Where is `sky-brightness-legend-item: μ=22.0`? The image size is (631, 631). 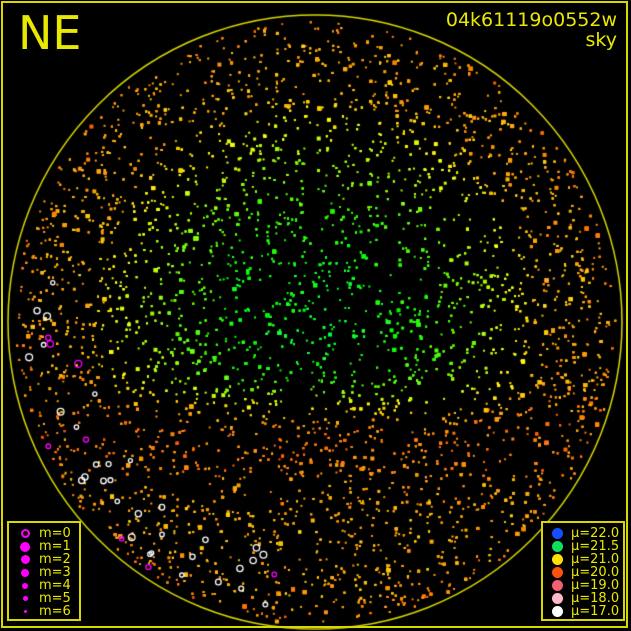
sky-brightness-legend-item: μ=22.0 is located at coordinates (586, 533).